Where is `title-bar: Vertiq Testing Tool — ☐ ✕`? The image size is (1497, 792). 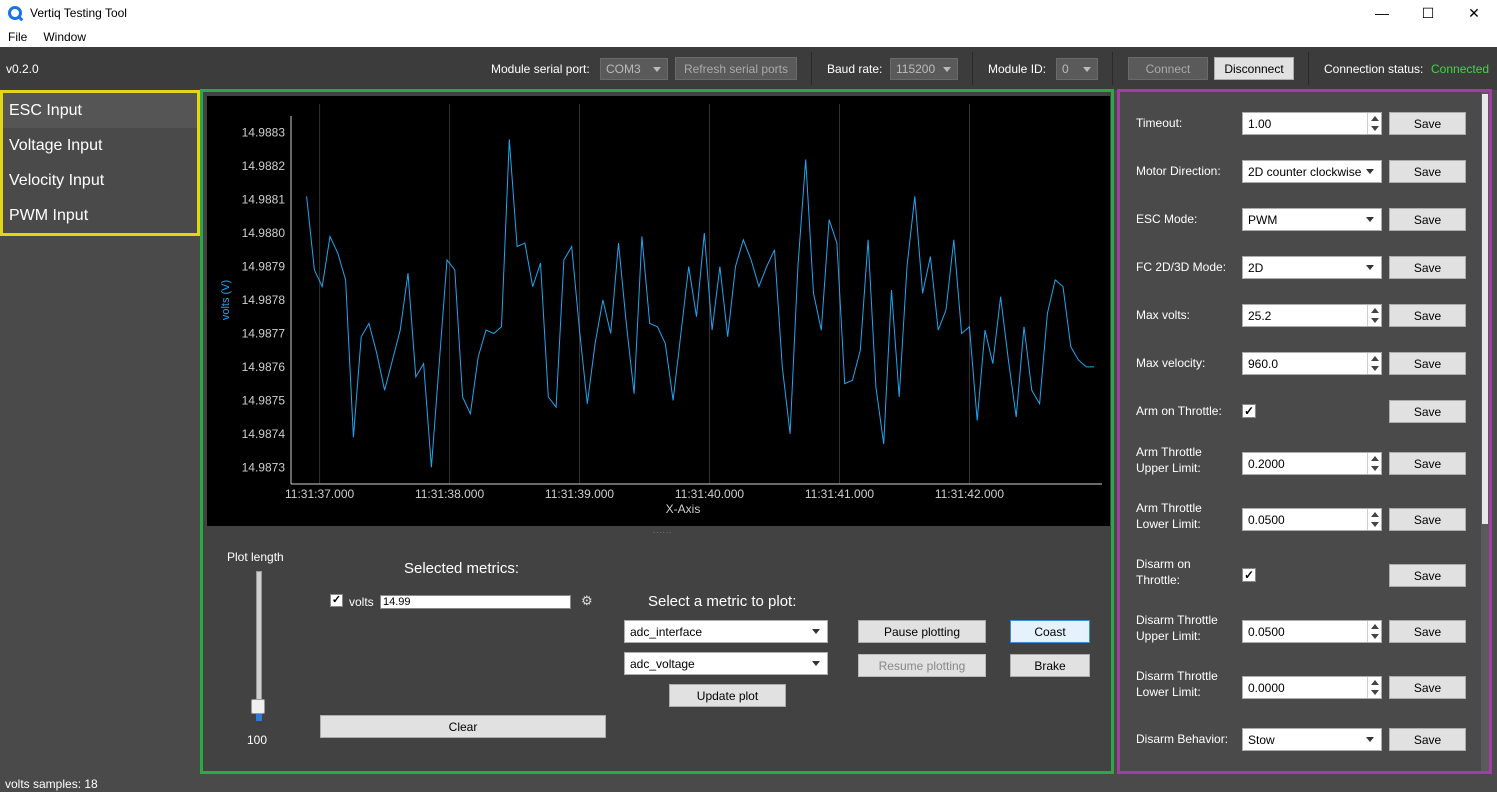 title-bar: Vertiq Testing Tool — ☐ ✕ is located at coordinates (748, 13).